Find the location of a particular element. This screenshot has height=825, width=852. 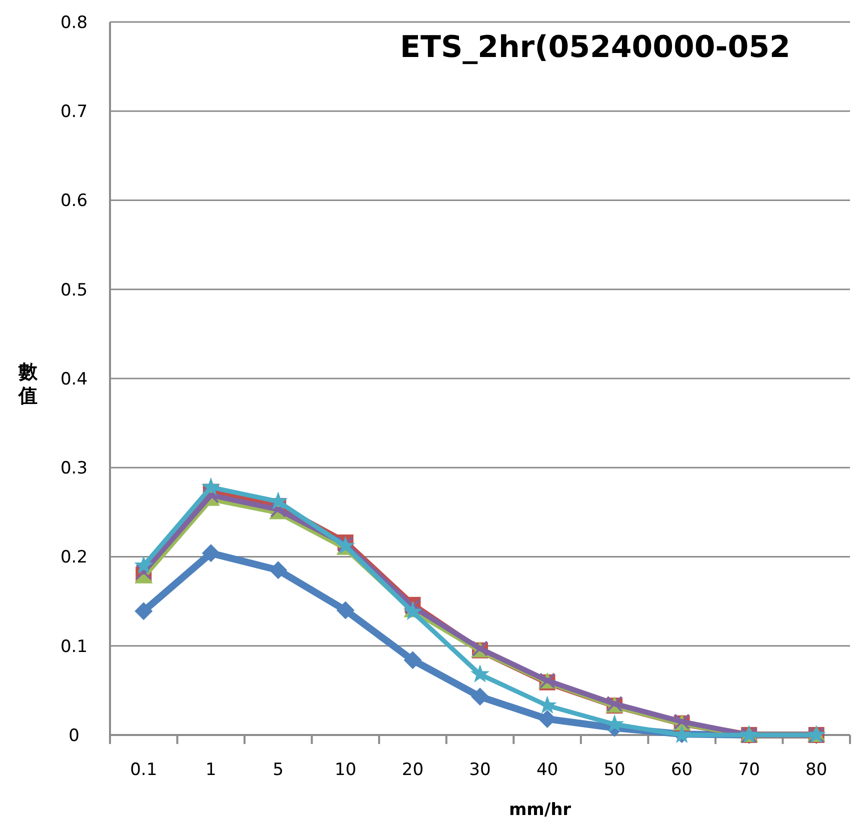

x-tick-label: 50 is located at coordinates (615, 770).